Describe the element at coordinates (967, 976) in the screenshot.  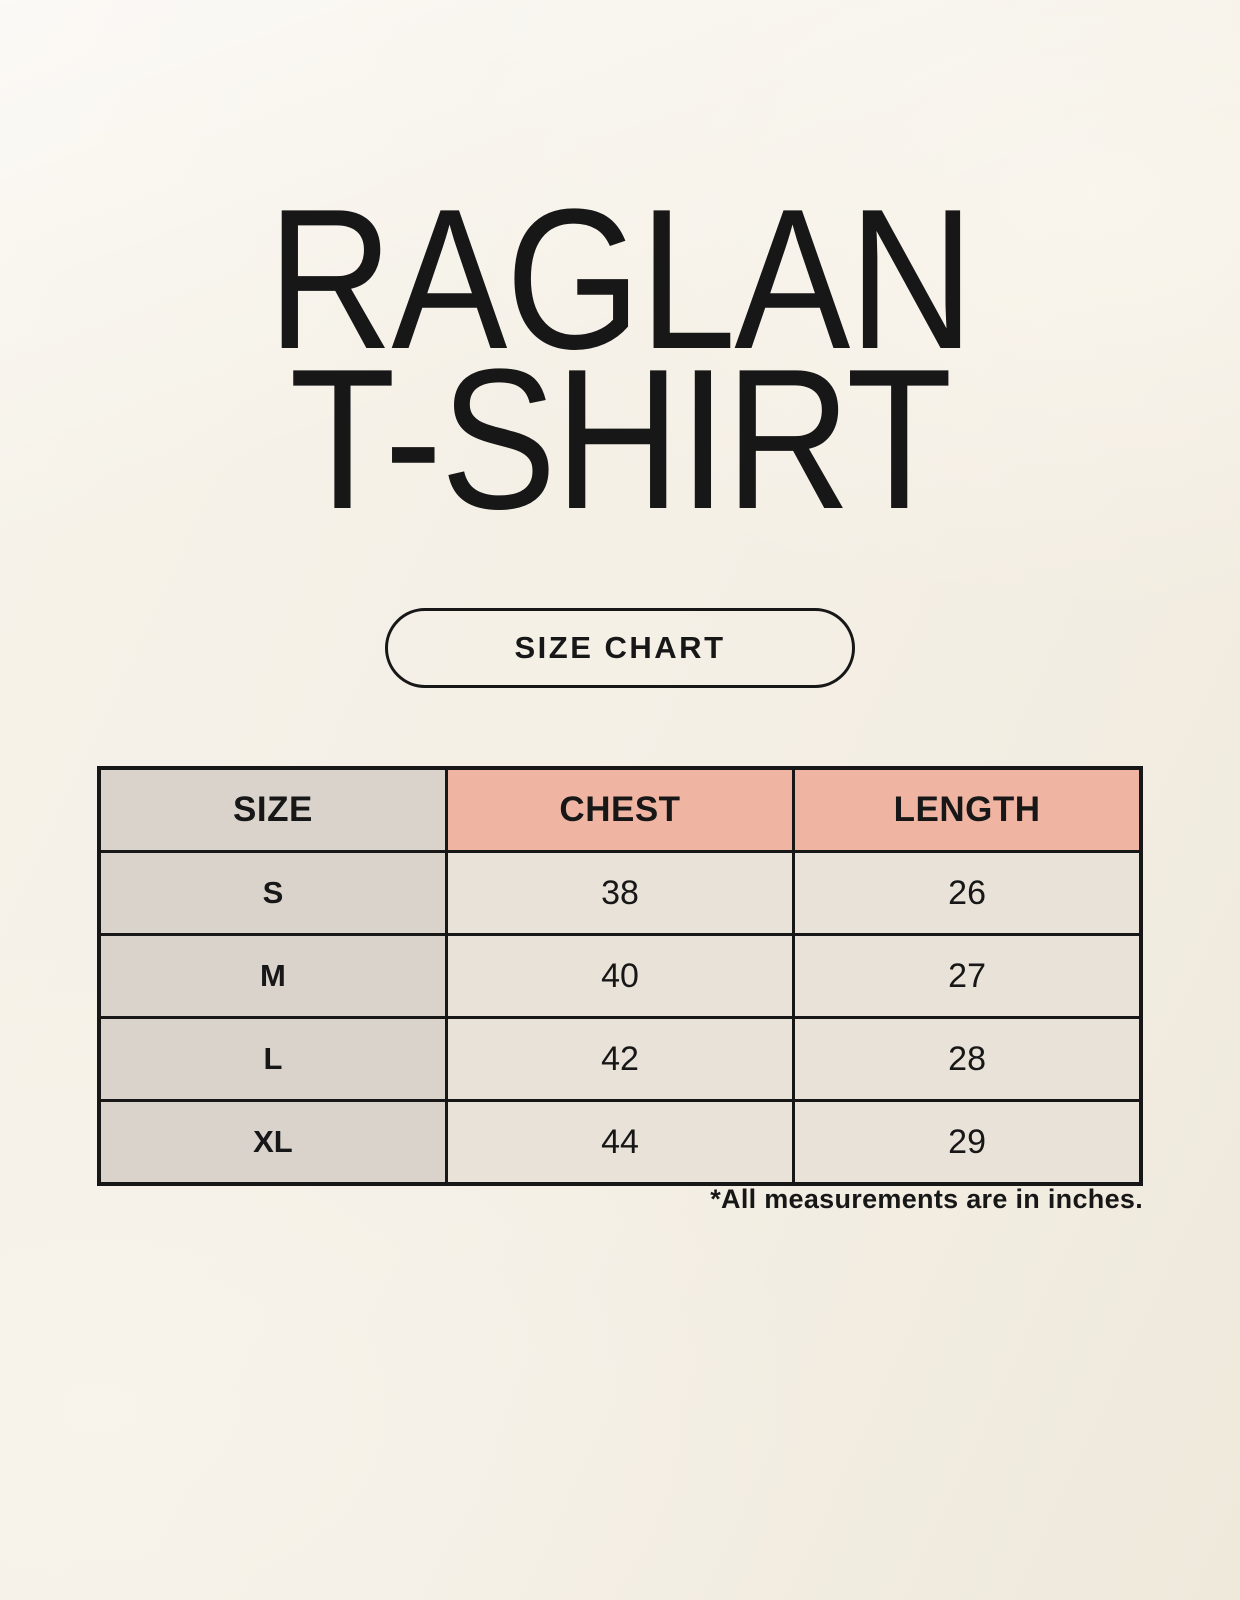
I see `length-value-cell: 27` at that location.